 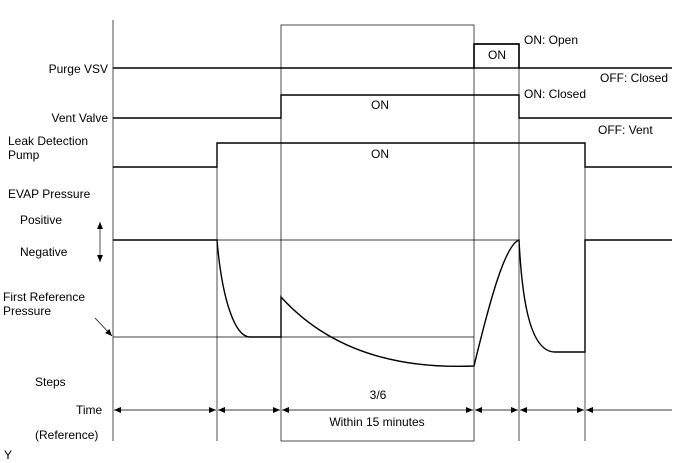 What do you see at coordinates (551, 40) in the screenshot?
I see `state-note: ON: Open` at bounding box center [551, 40].